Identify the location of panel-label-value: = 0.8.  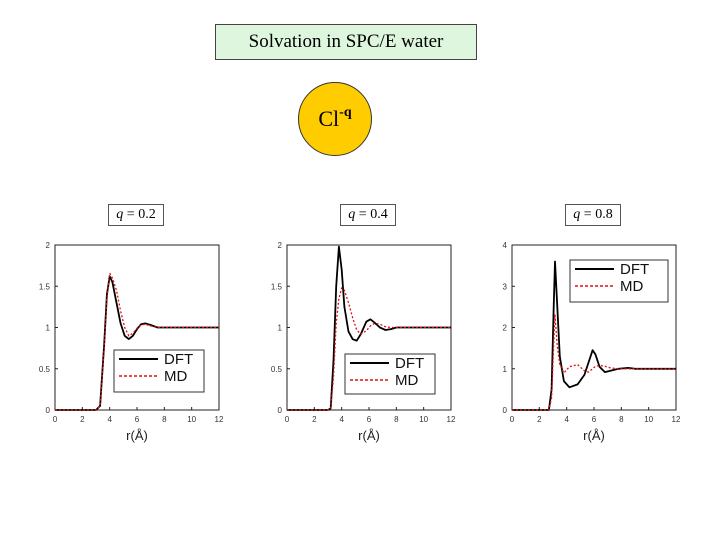
(598, 214).